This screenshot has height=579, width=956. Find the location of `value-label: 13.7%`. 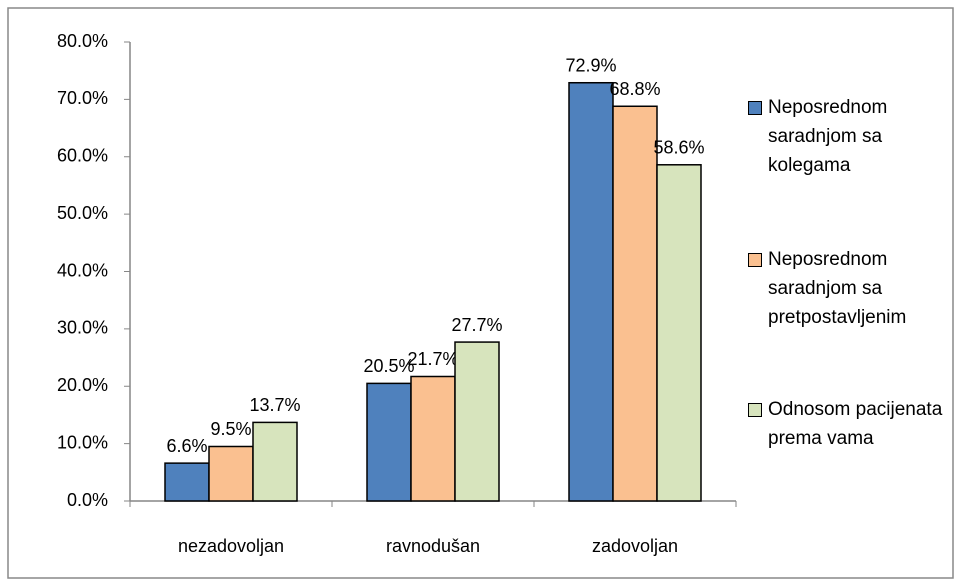

value-label: 13.7% is located at coordinates (274, 405).